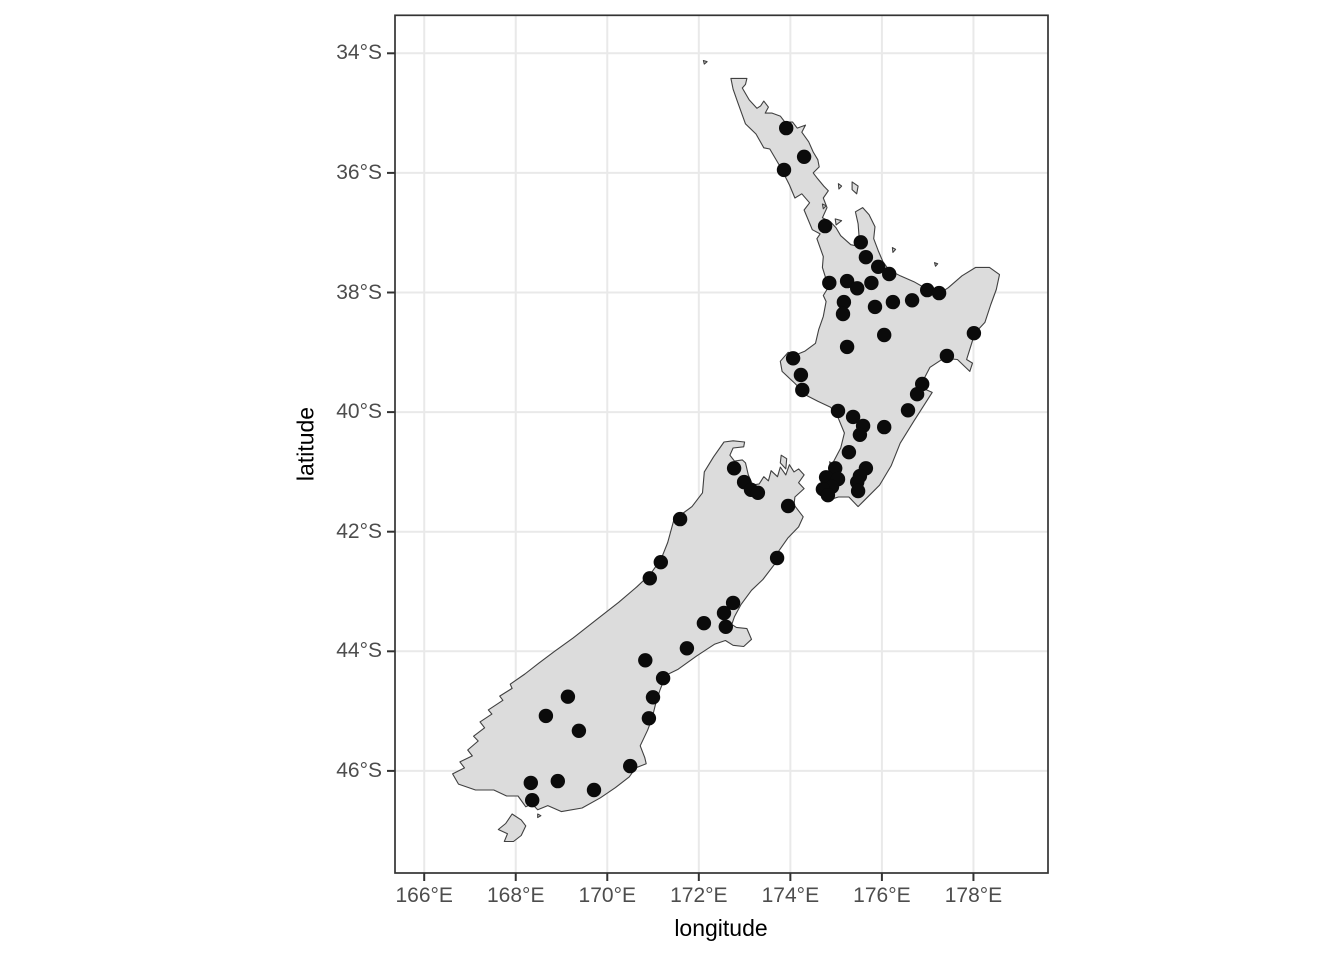 The image size is (1344, 960). Describe the element at coordinates (359, 531) in the screenshot. I see `y-tick-label: 42°S` at that location.